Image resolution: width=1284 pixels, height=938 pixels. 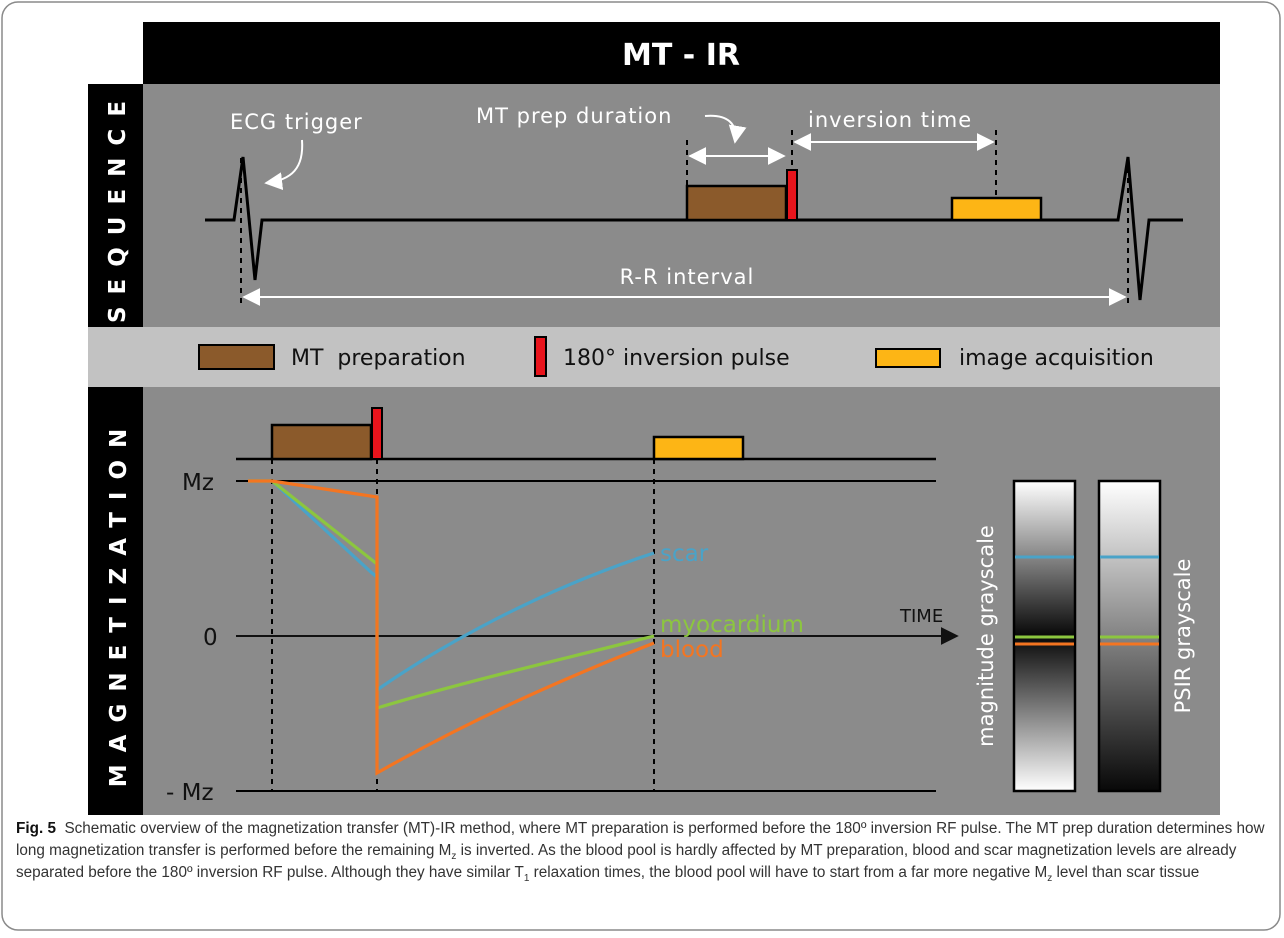 What do you see at coordinates (296, 122) in the screenshot?
I see `ecg-trigger-label: ECG trigger` at bounding box center [296, 122].